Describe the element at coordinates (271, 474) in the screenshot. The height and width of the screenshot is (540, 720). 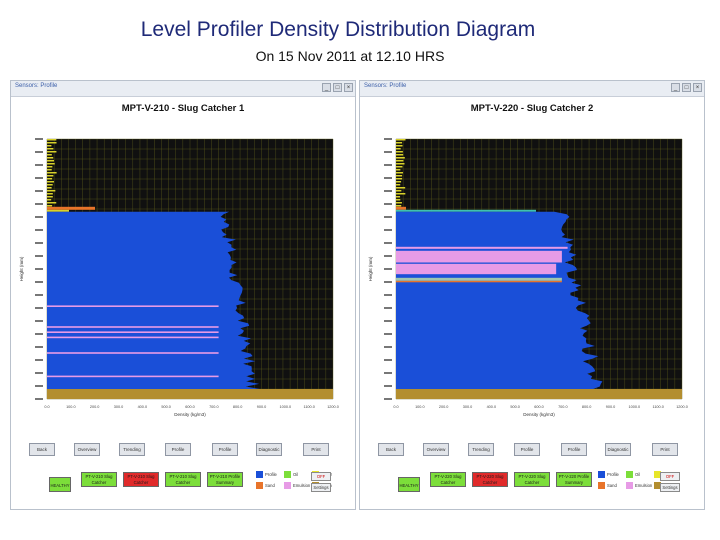
I see `legend-label: Profile` at that location.